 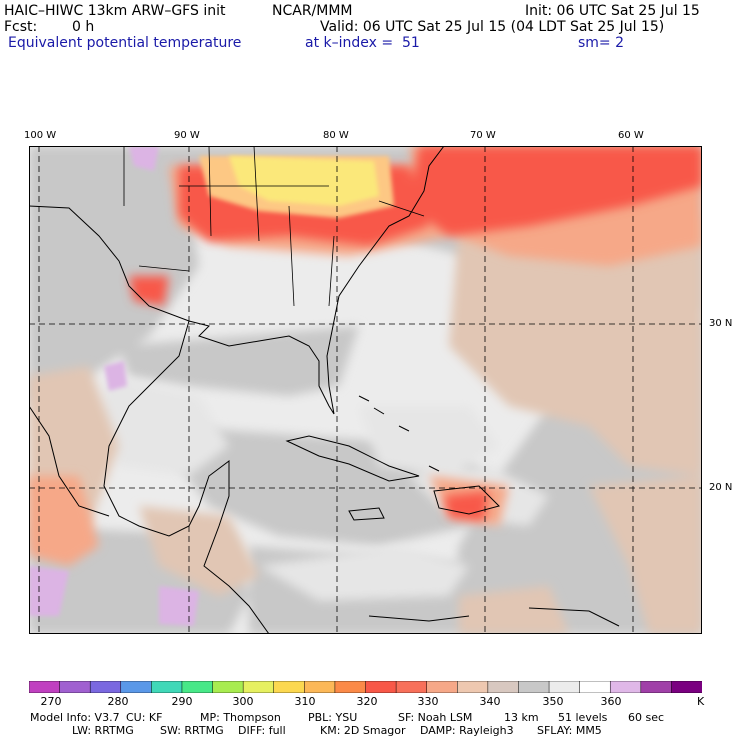 I want to click on lon-label-90w: 90 W, so click(x=187, y=135).